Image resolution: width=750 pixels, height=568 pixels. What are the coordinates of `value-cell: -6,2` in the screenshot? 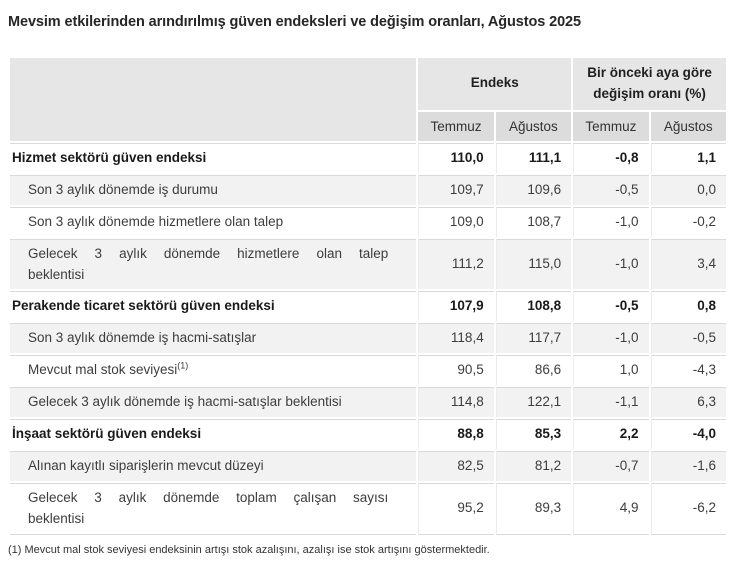 It's located at (688, 508).